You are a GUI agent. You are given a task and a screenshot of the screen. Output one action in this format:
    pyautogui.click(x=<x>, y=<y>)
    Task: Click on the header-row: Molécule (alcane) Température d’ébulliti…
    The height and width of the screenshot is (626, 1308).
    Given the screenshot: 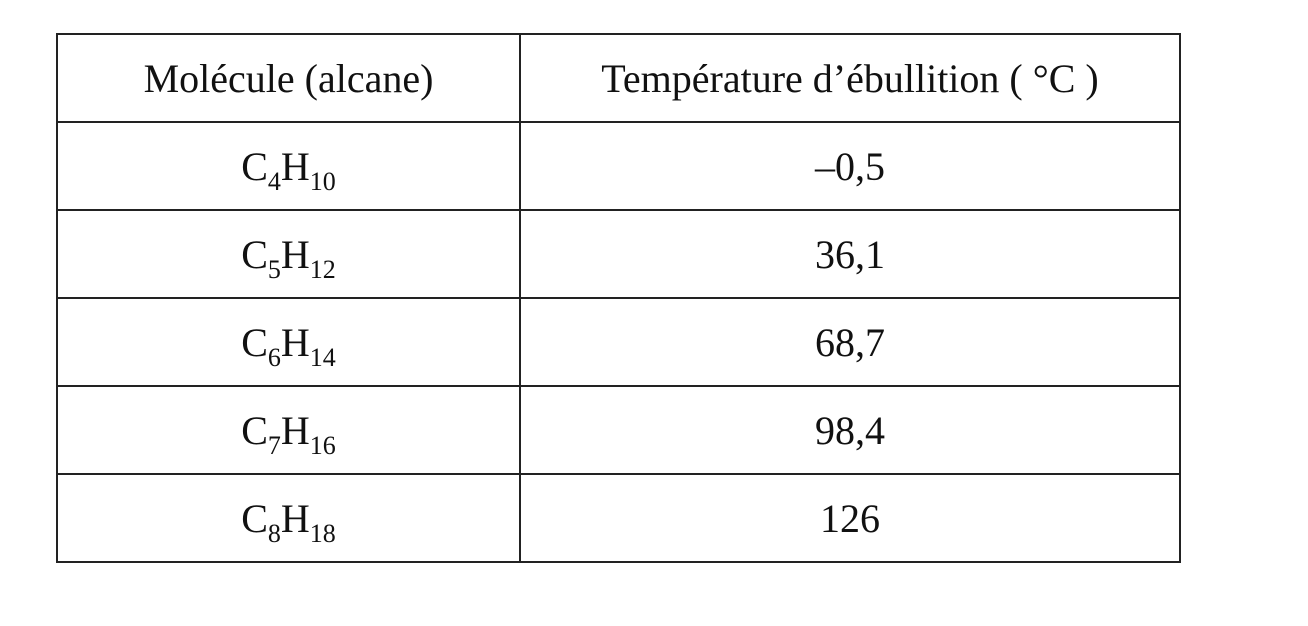 What is the action you would take?
    pyautogui.click(x=618, y=78)
    